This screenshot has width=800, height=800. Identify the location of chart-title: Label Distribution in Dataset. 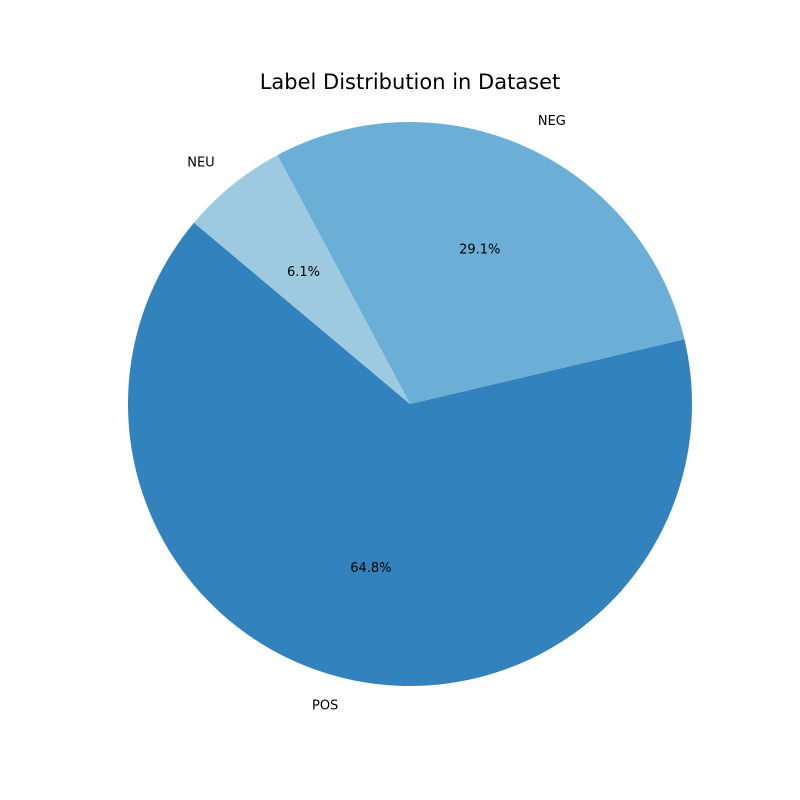
(410, 82).